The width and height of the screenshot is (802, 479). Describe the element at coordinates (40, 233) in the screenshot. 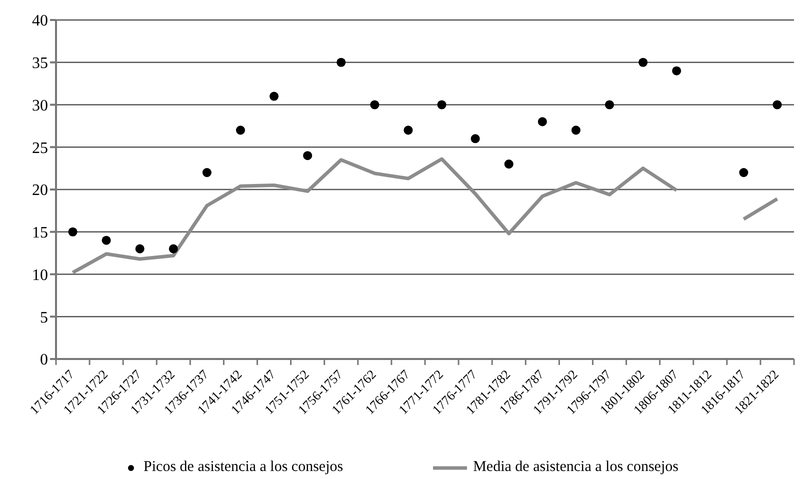

I see `y-tick-label: 15` at that location.